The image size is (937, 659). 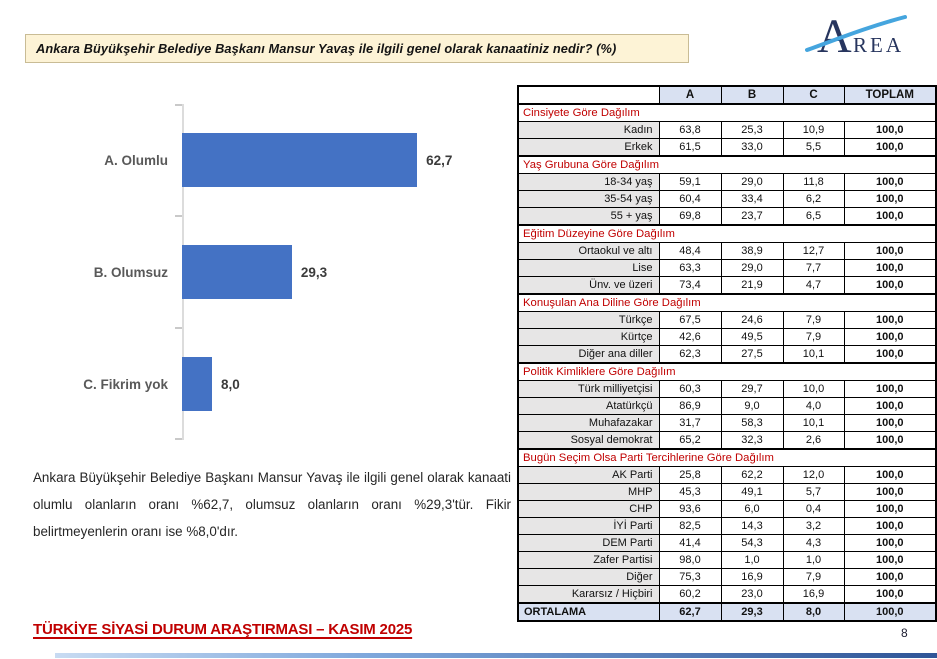 I want to click on cell-a: 73,4, so click(x=690, y=285).